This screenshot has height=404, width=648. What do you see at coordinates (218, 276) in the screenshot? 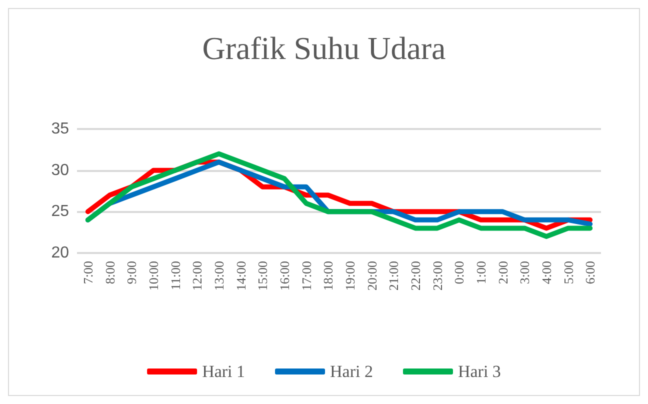
I see `x-tick-label: 13:00` at bounding box center [218, 276].